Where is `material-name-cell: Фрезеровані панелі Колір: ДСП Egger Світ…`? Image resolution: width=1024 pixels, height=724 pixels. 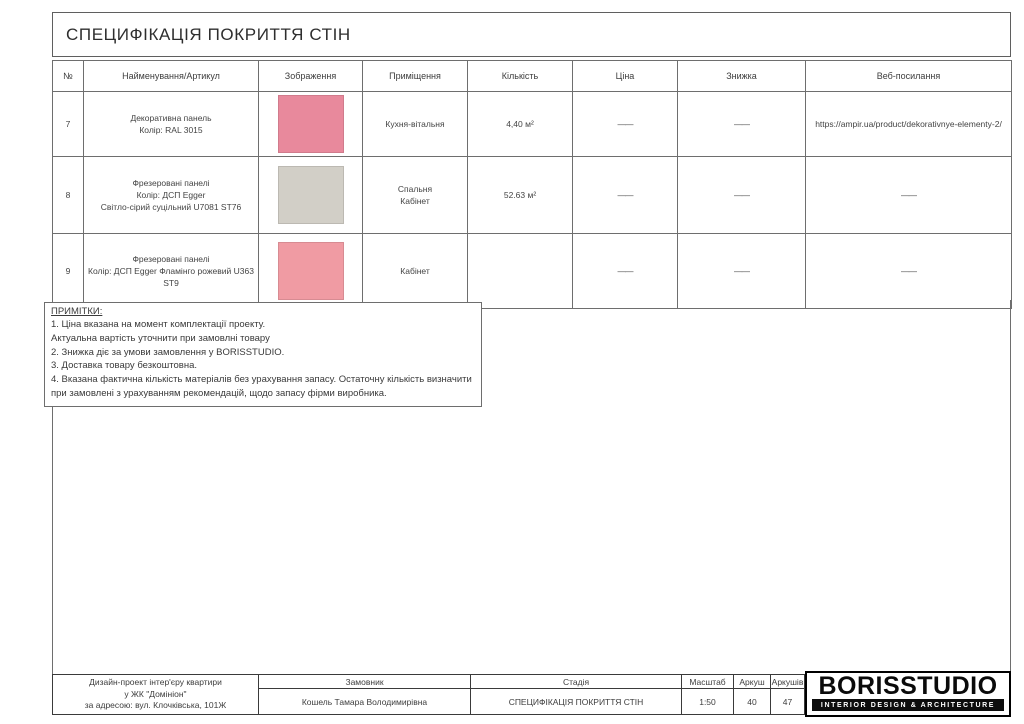
material-name-cell: Фрезеровані панелі Колір: ДСП Egger Світ… is located at coordinates (171, 195).